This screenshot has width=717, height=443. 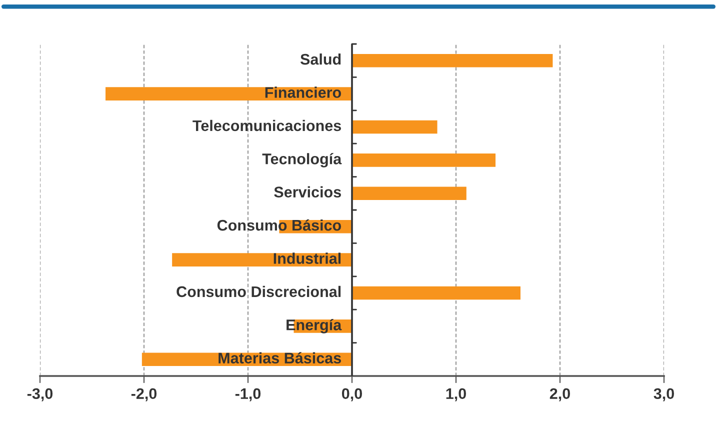 What do you see at coordinates (307, 258) in the screenshot?
I see `y-tick-label: Industrial` at bounding box center [307, 258].